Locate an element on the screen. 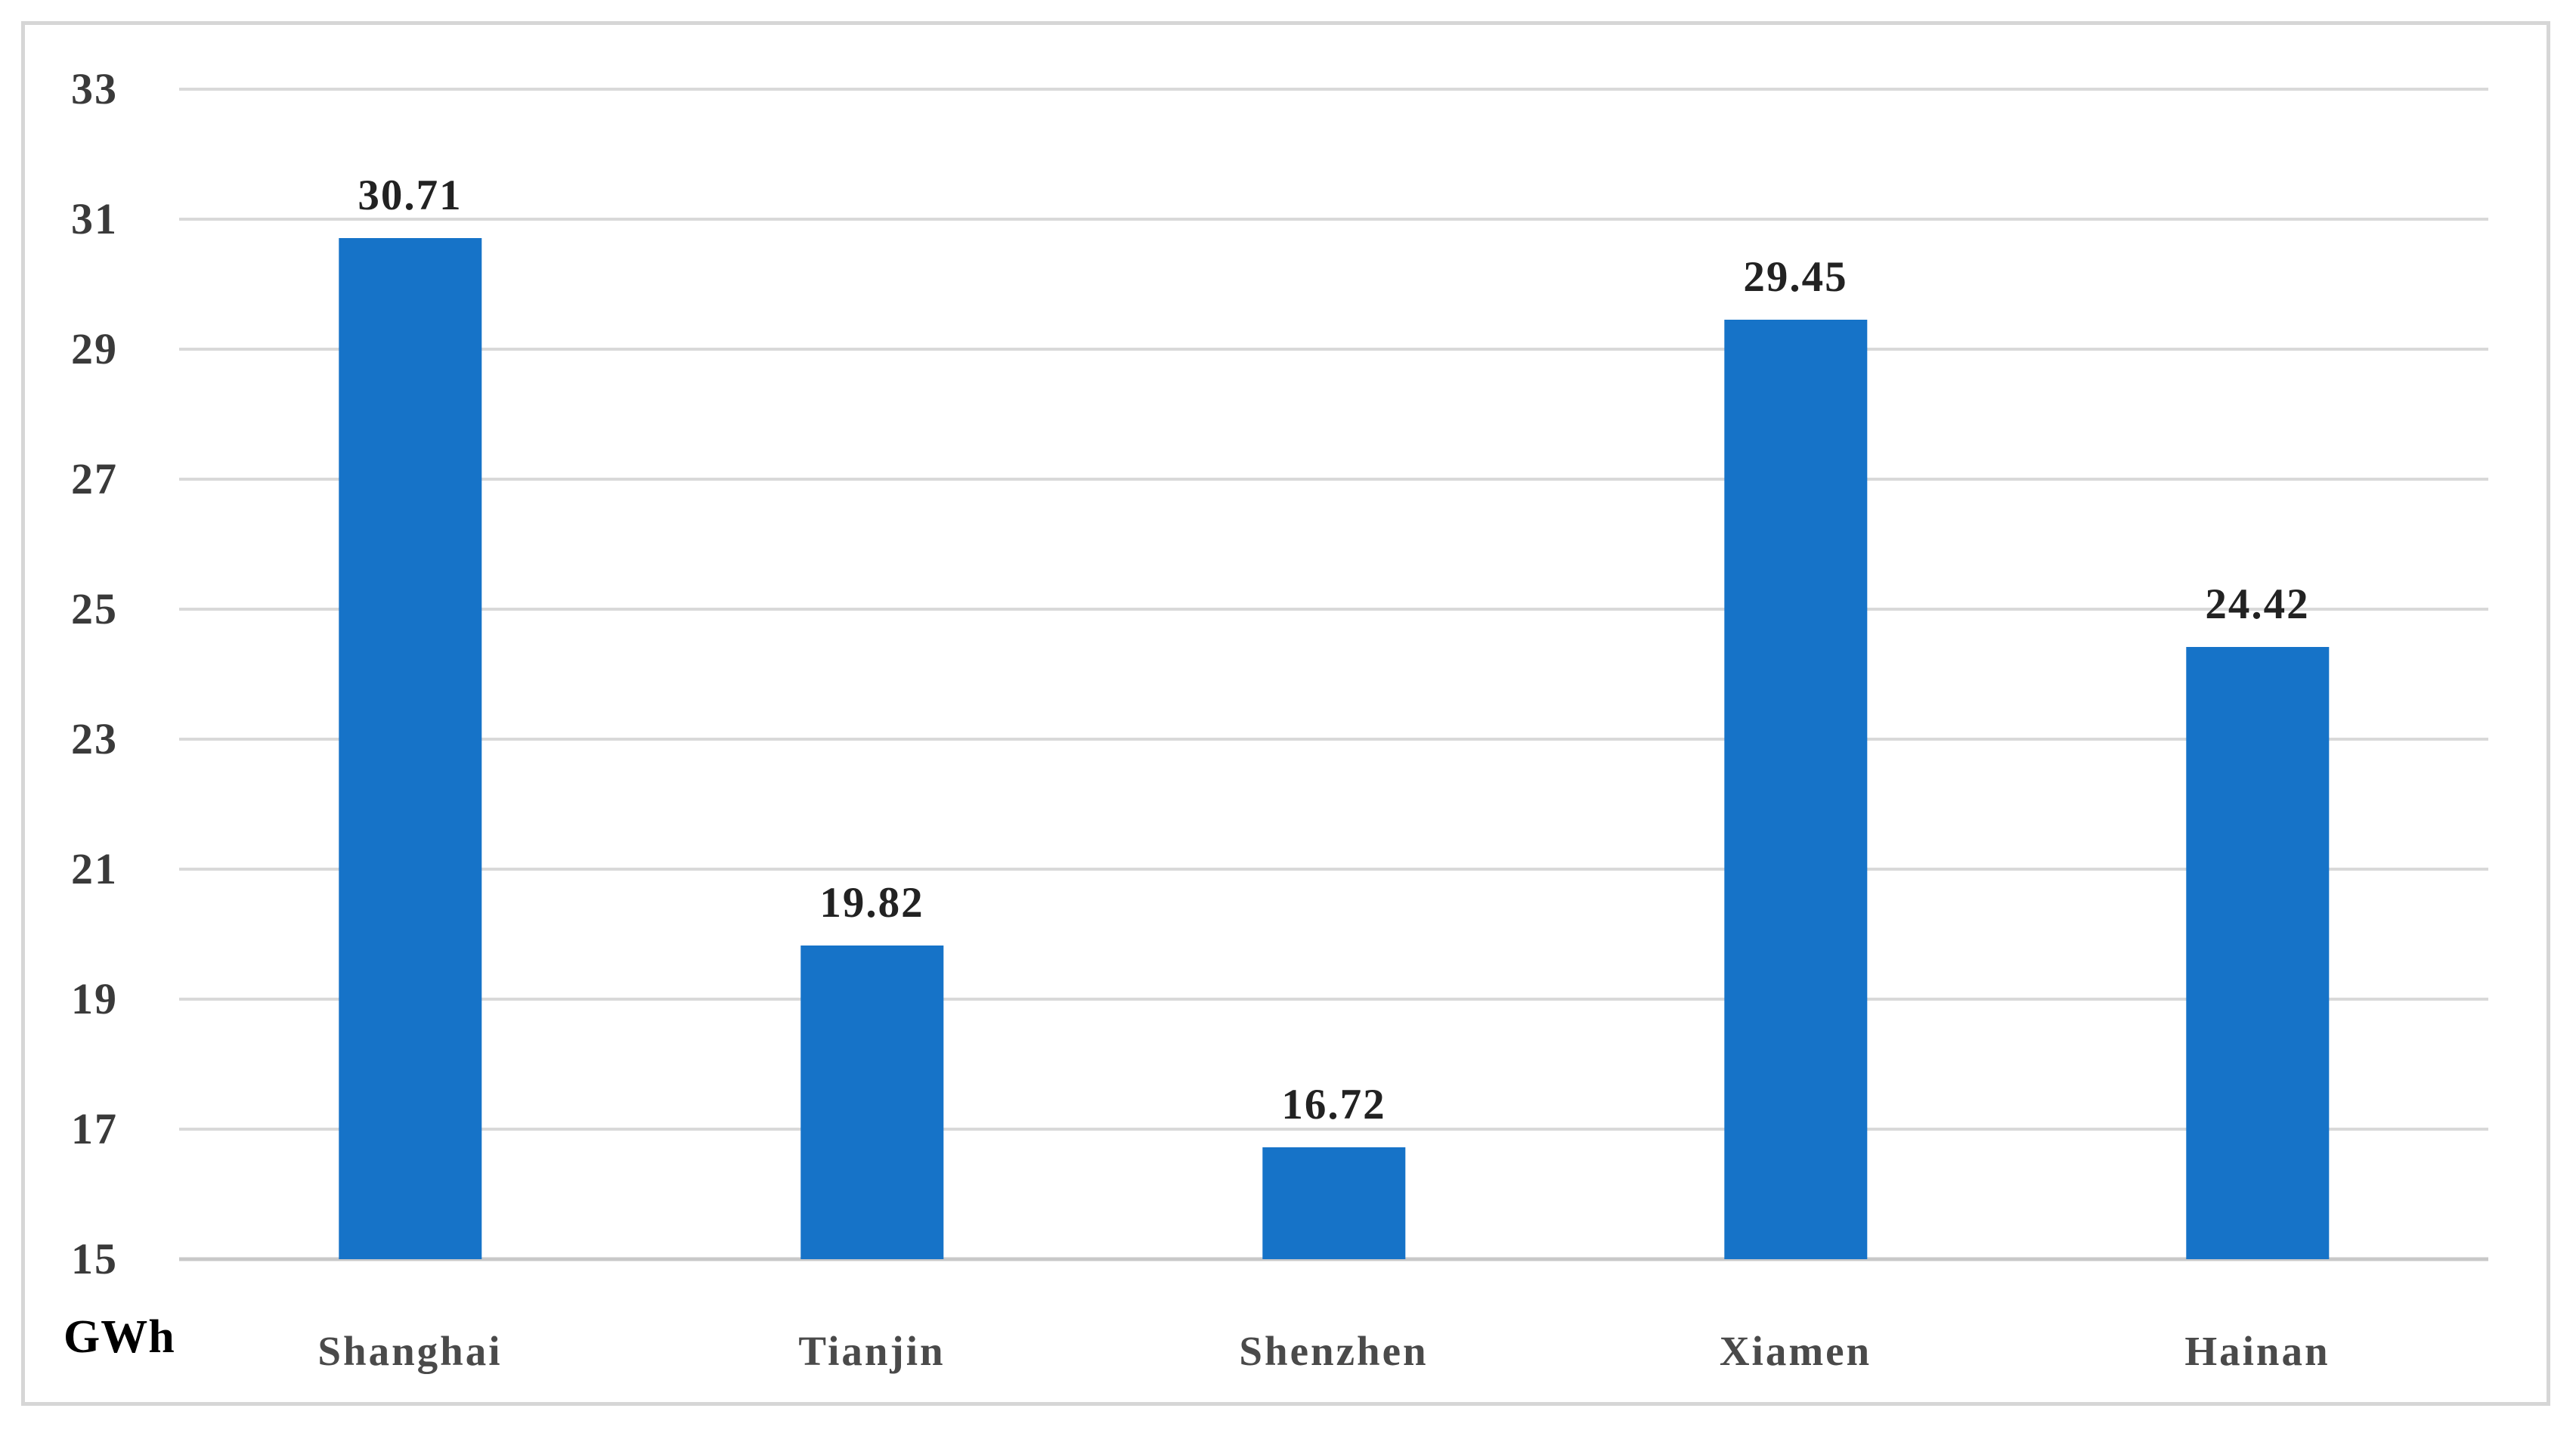  y-tick-label: 25 is located at coordinates (94, 608).